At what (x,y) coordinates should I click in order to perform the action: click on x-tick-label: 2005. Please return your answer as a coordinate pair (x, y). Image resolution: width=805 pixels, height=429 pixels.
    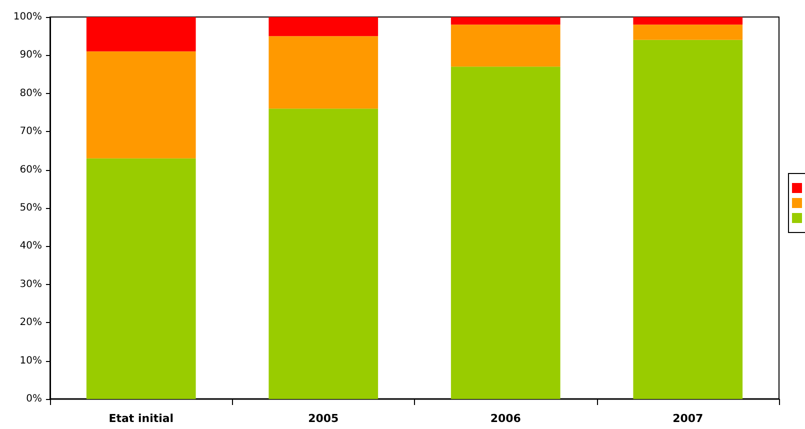
    Looking at the image, I should click on (323, 418).